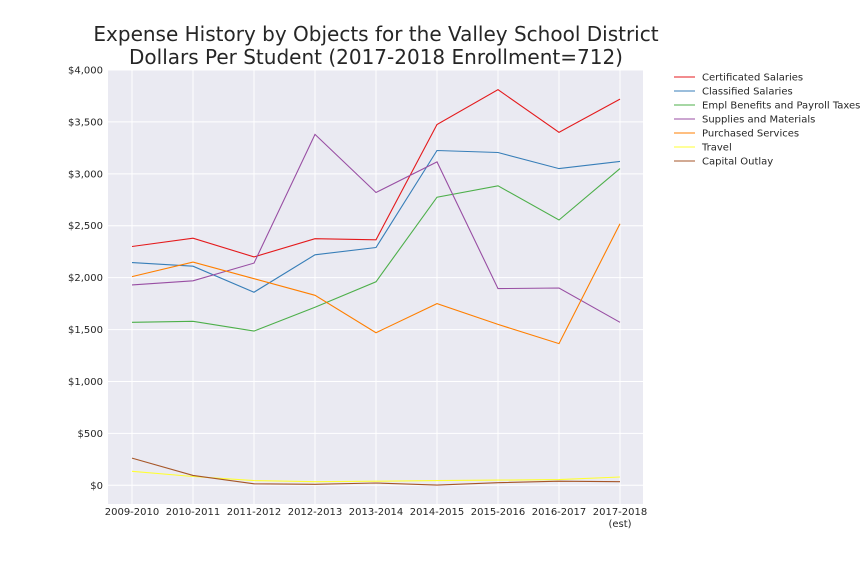  I want to click on y-tick-label: $2,500, so click(85, 226).